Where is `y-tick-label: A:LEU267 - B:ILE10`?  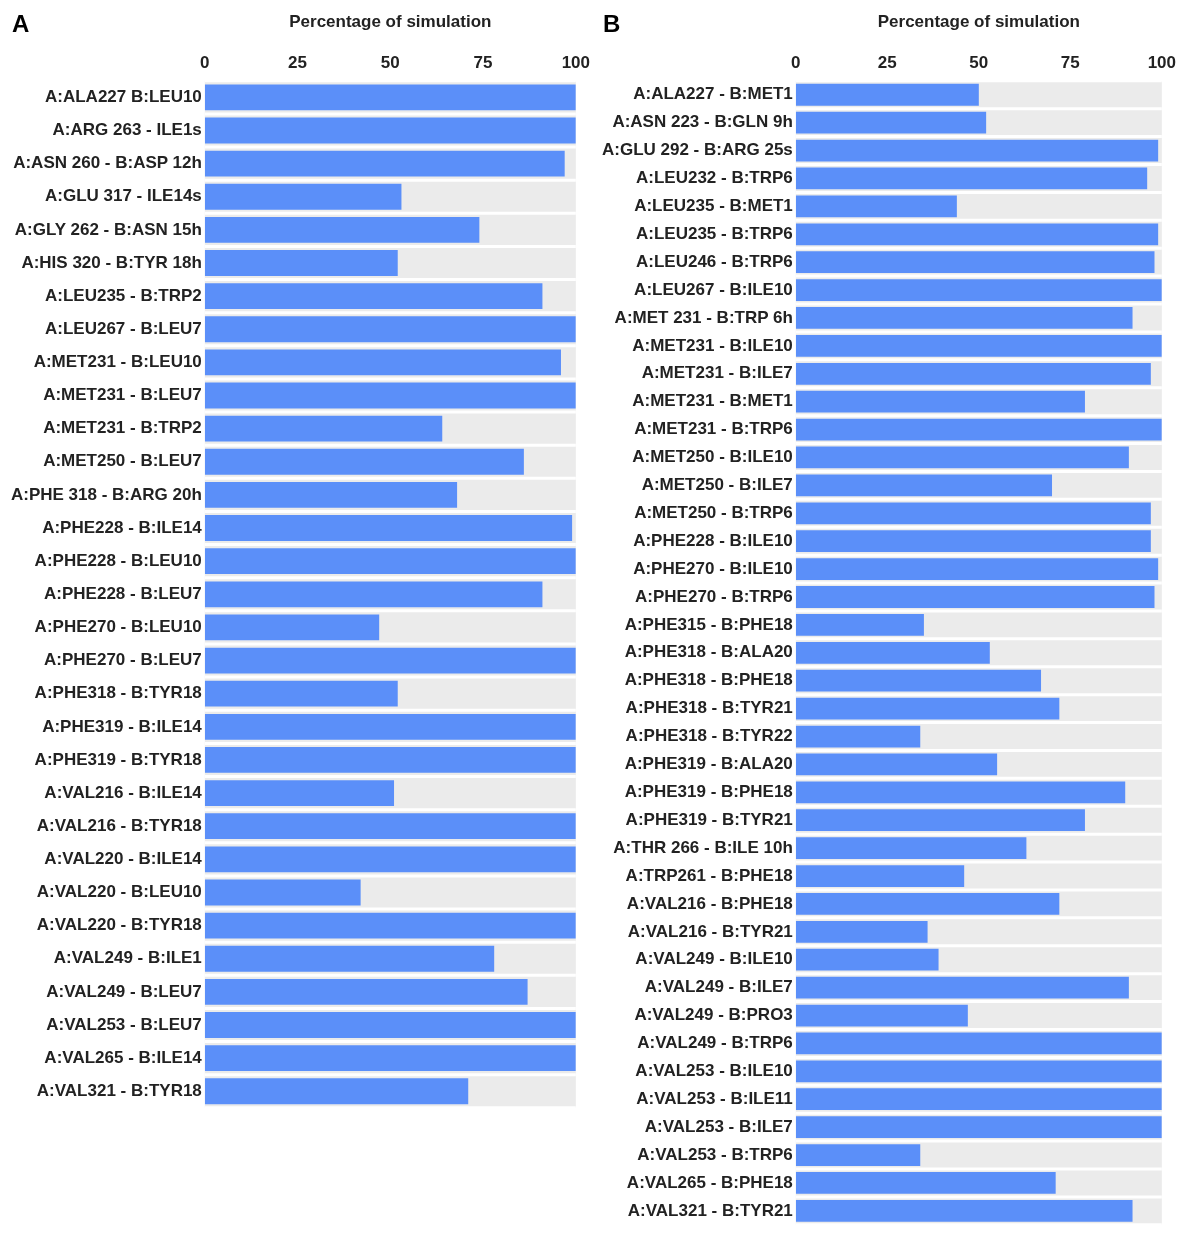
y-tick-label: A:LEU267 - B:ILE10 is located at coordinates (713, 289).